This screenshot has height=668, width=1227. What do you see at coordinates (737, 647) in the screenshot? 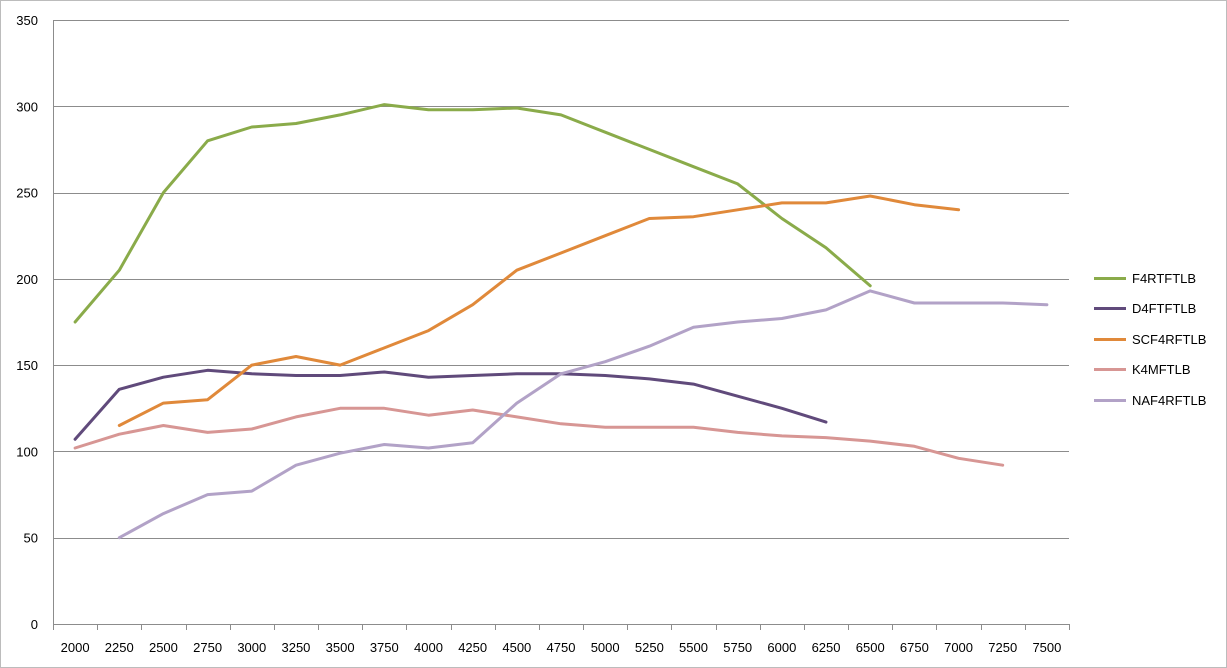
I see `x-tick-label-15: 5750` at bounding box center [737, 647].